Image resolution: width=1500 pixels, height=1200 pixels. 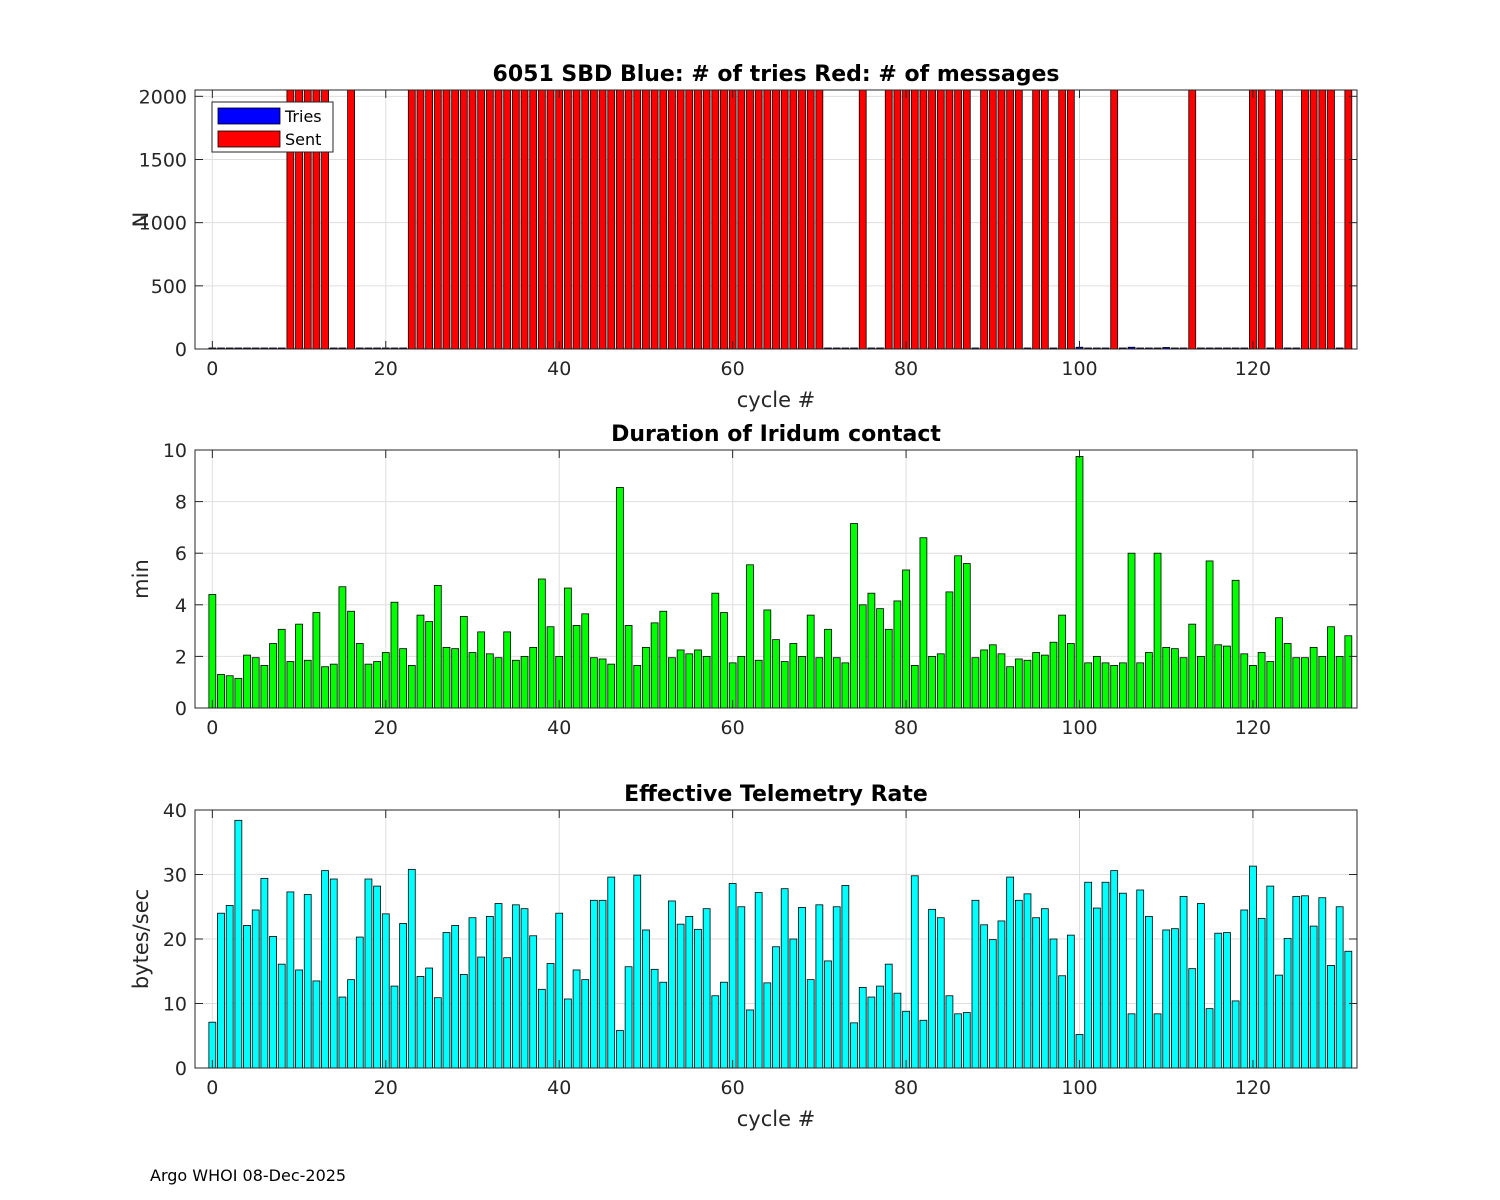 What do you see at coordinates (249, 116) in the screenshot?
I see `legend-swatch-tries` at bounding box center [249, 116].